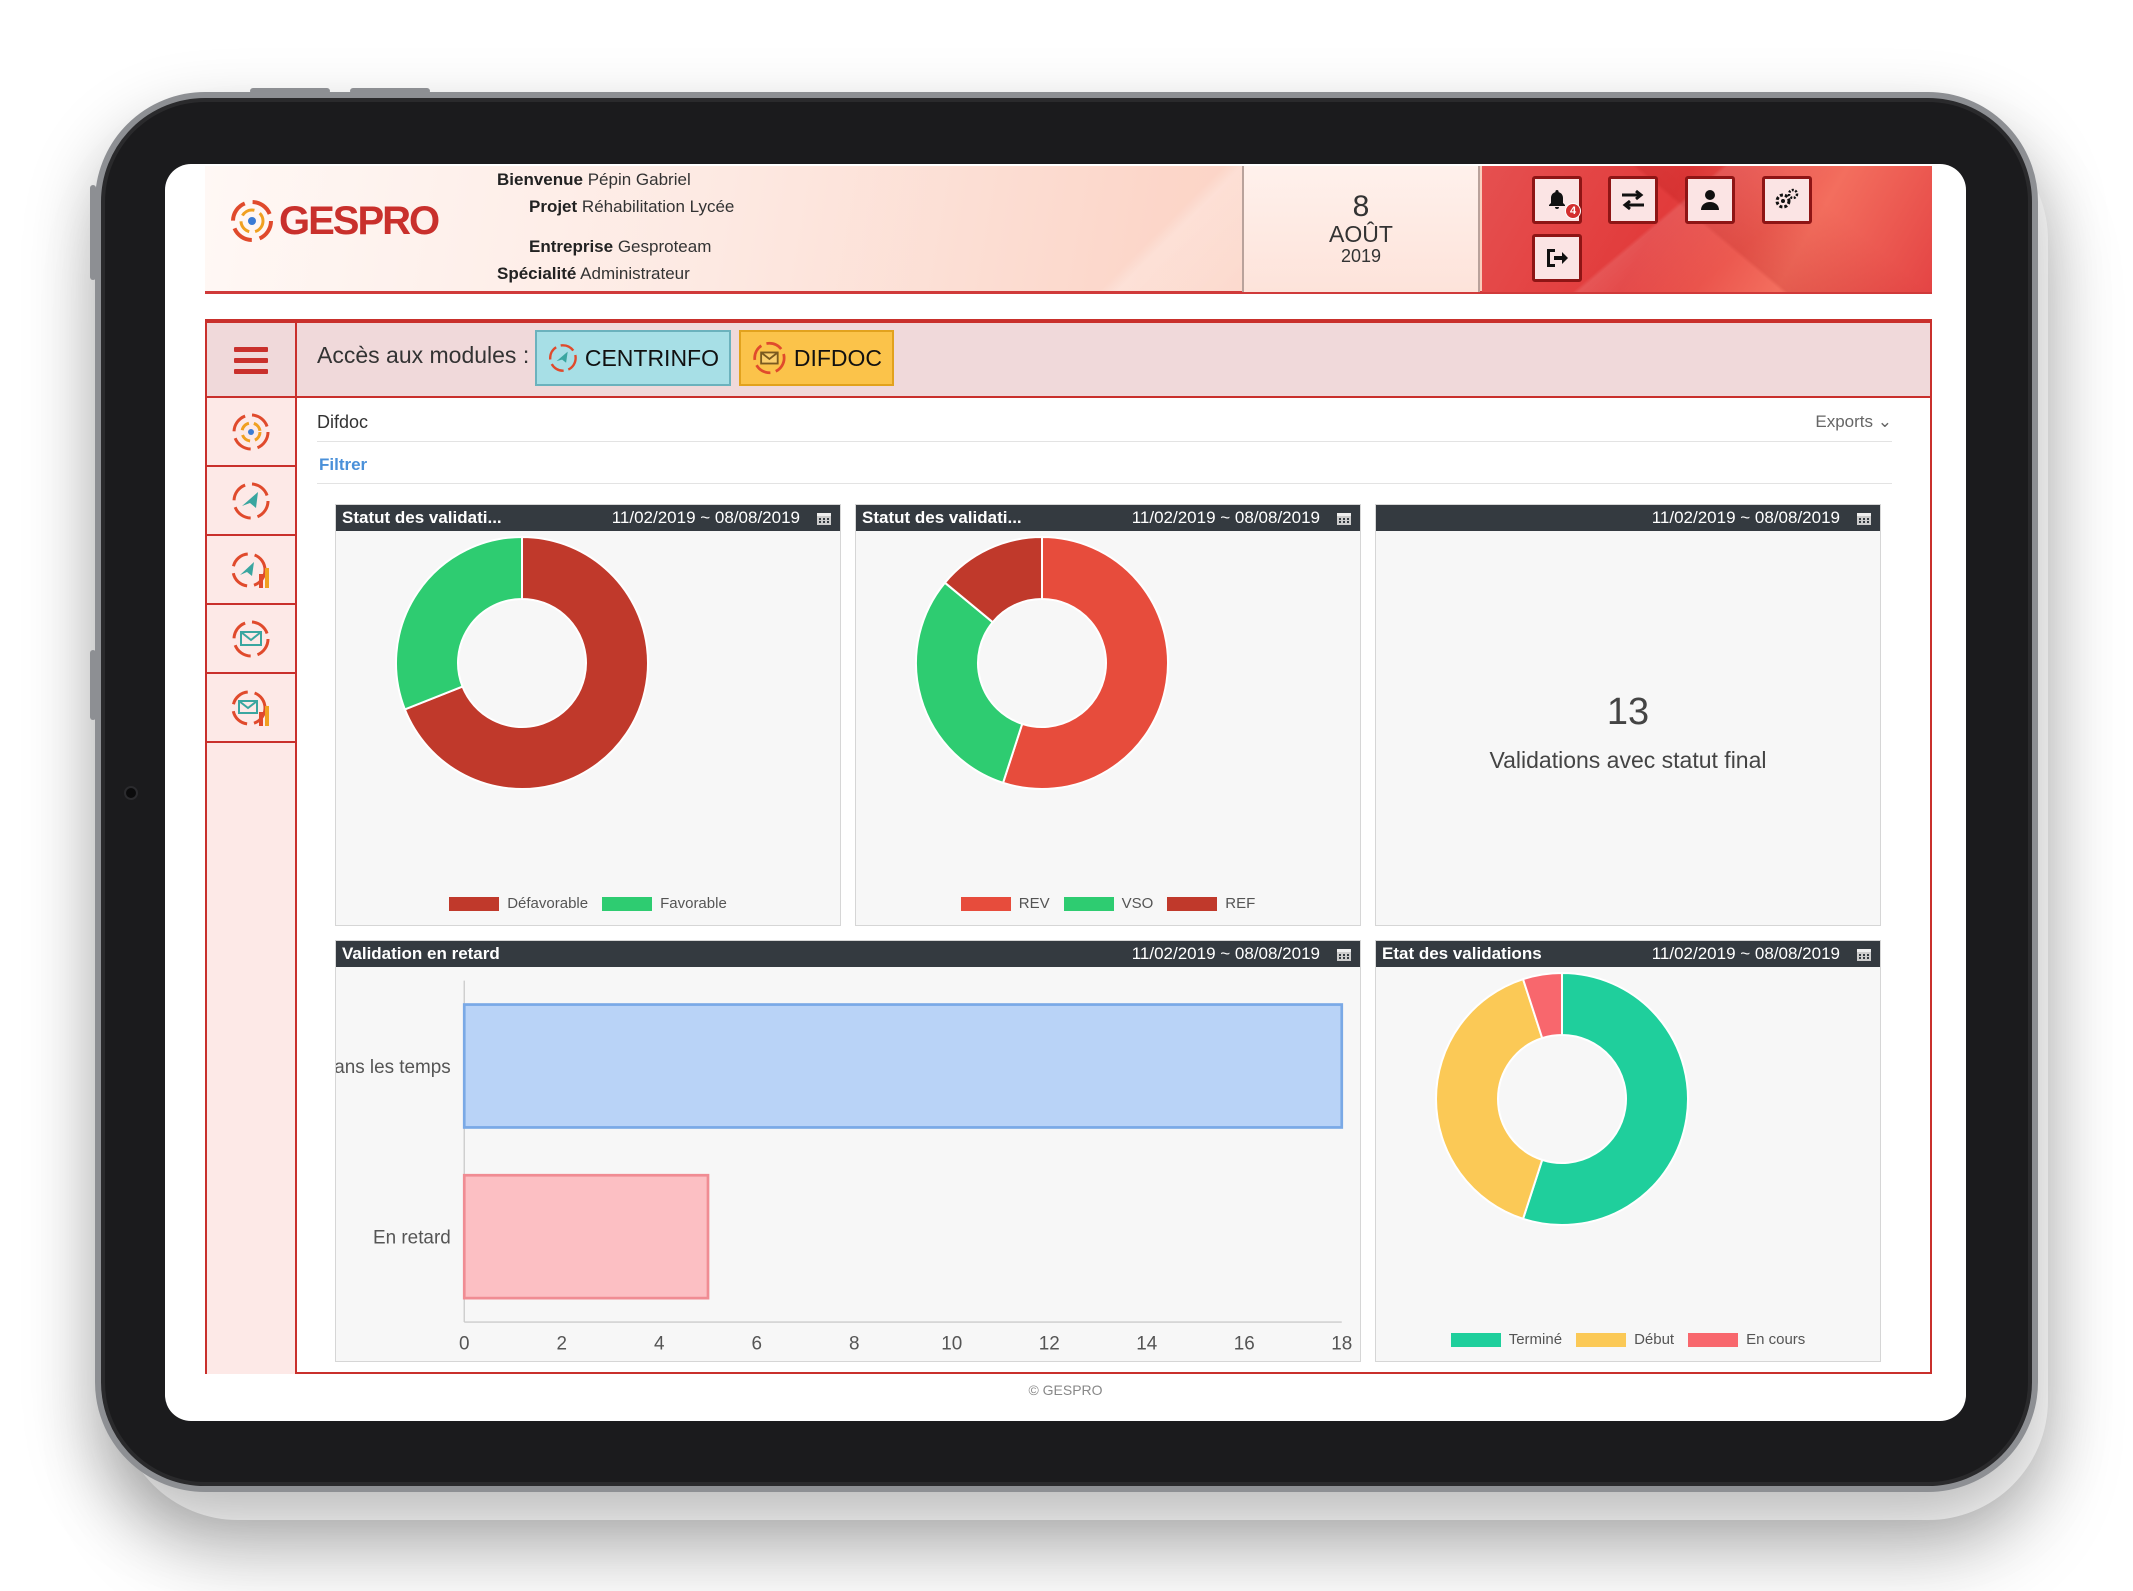 The width and height of the screenshot is (2133, 1591). What do you see at coordinates (633, 358) in the screenshot?
I see `module-centrinfo-button: CENTRINFO` at bounding box center [633, 358].